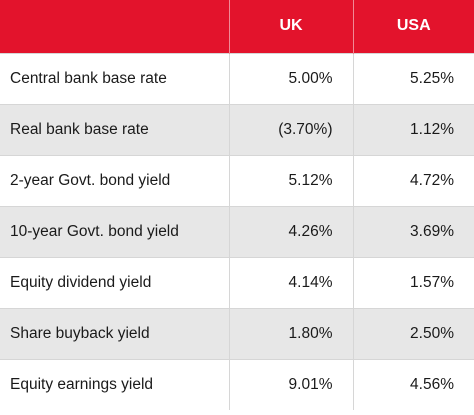 Image resolution: width=474 pixels, height=415 pixels. Describe the element at coordinates (290, 180) in the screenshot. I see `uk-value: 5.12%` at that location.